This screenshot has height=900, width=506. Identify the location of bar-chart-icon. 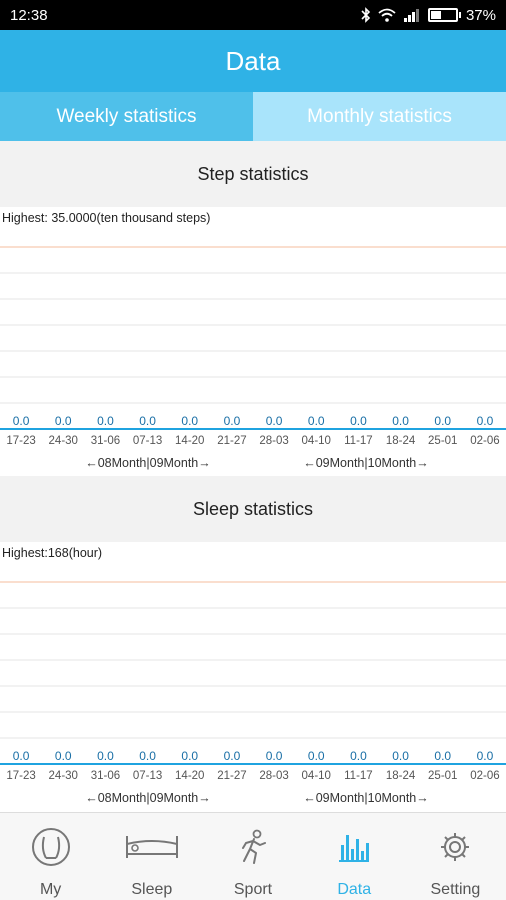
(354, 847).